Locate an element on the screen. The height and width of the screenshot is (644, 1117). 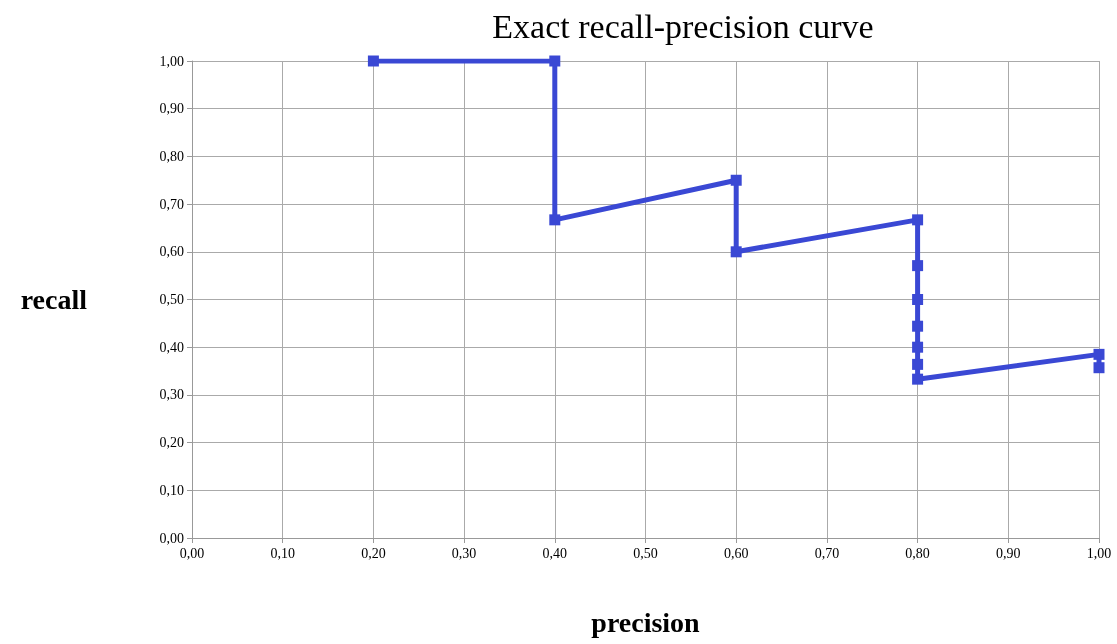
x-tick-label: 0,40 is located at coordinates (555, 553).